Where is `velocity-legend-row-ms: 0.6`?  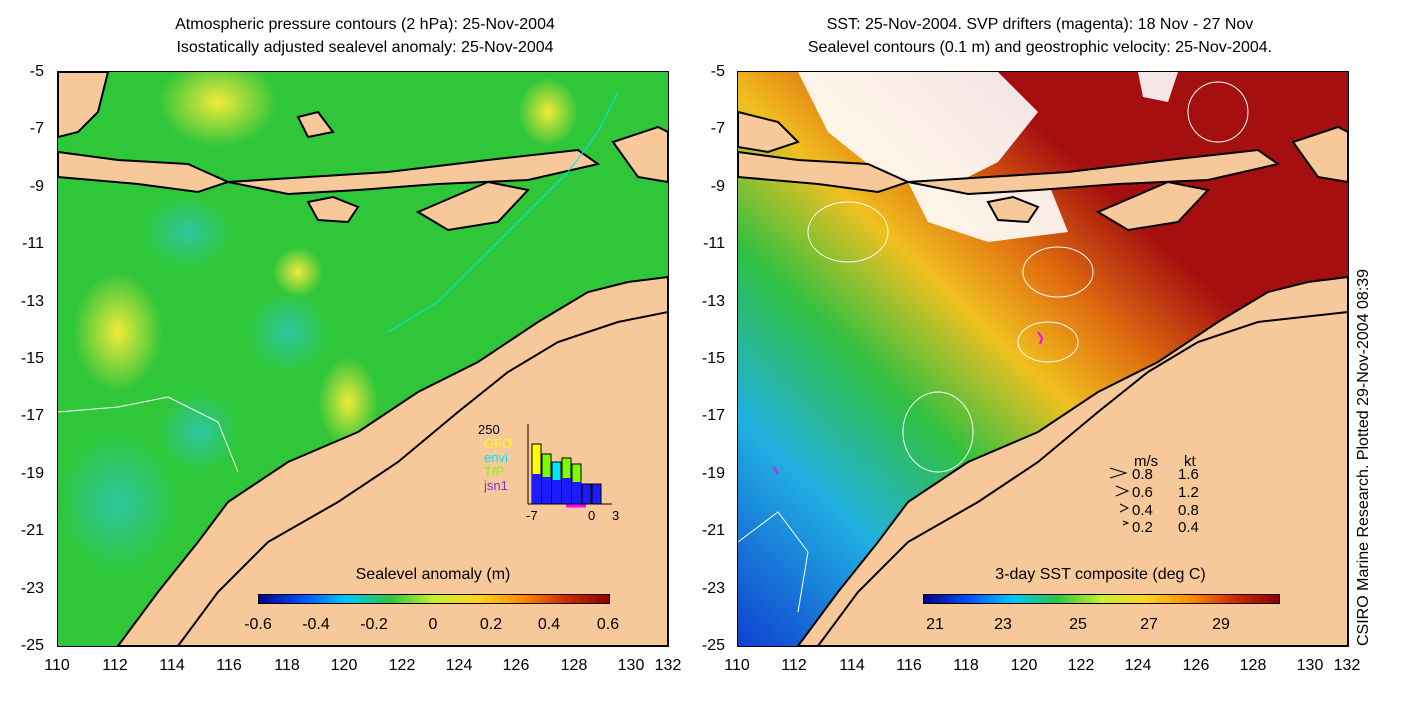 velocity-legend-row-ms: 0.6 is located at coordinates (1142, 492).